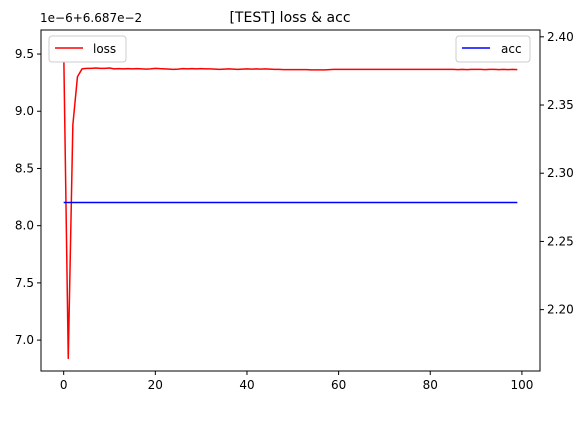 The image size is (588, 433). Describe the element at coordinates (91, 18) in the screenshot. I see `left-axis-offset-label: 1e−6+6.687e−2` at that location.